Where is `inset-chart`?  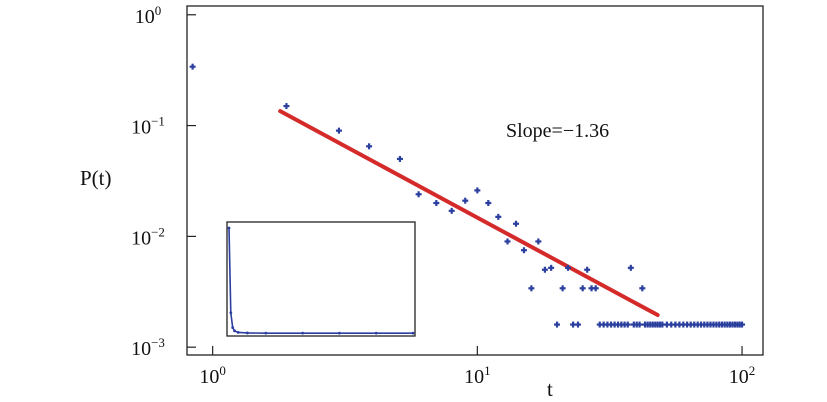 inset-chart is located at coordinates (321, 279).